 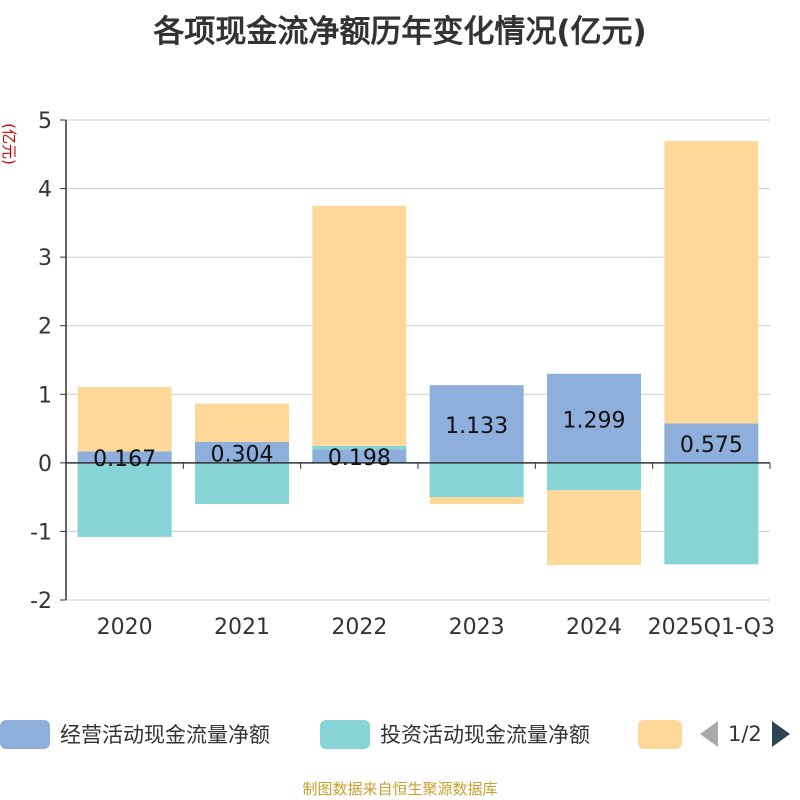 What do you see at coordinates (125, 627) in the screenshot?
I see `x-tick-label: 2020` at bounding box center [125, 627].